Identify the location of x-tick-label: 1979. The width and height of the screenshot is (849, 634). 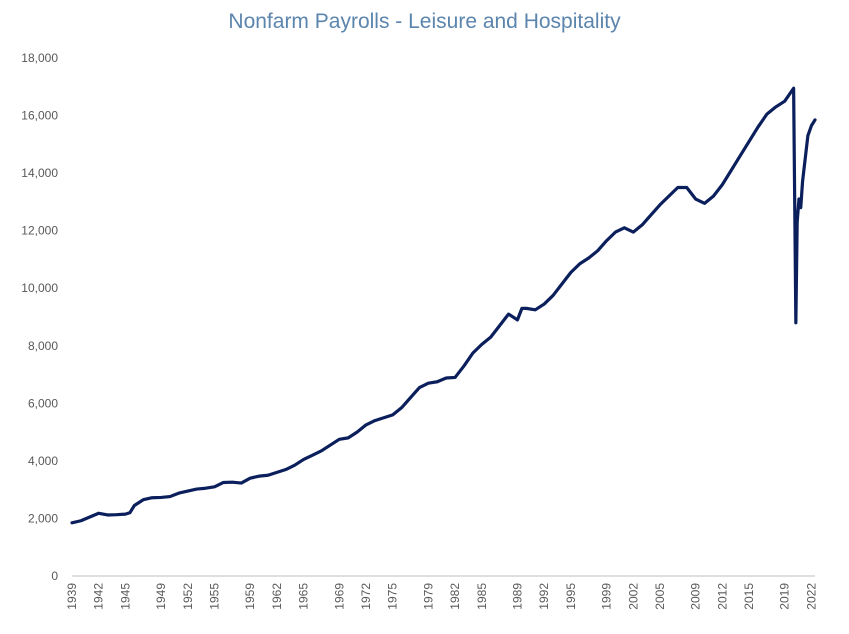
(428, 596).